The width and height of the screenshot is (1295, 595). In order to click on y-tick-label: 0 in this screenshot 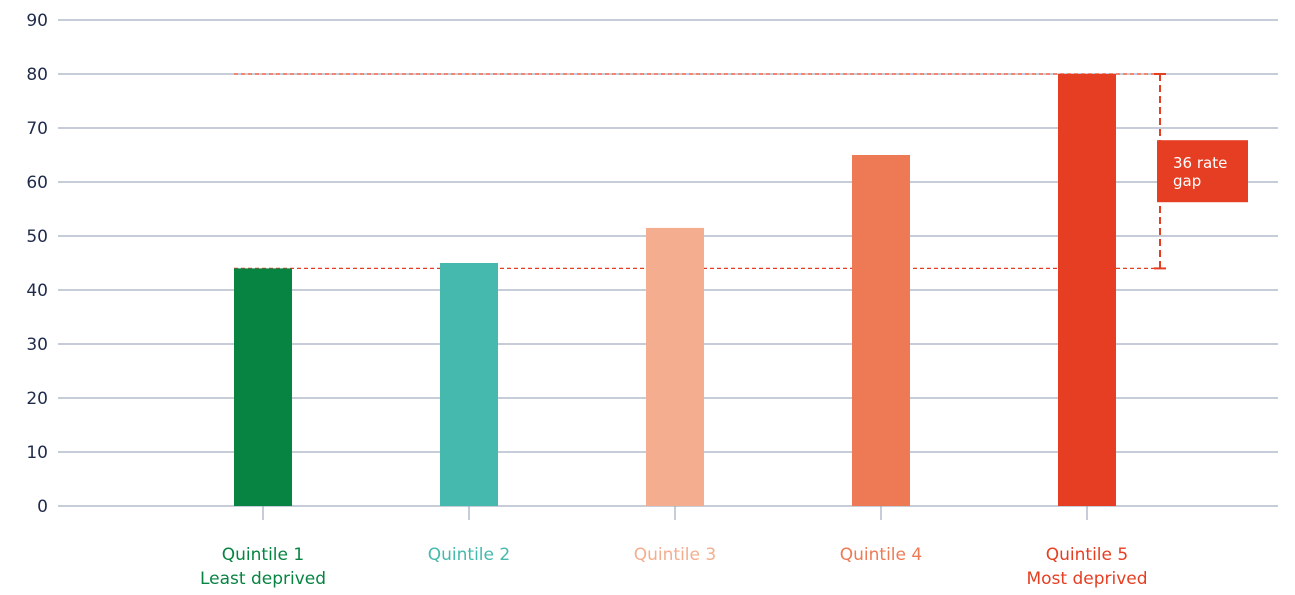, I will do `click(42, 507)`.